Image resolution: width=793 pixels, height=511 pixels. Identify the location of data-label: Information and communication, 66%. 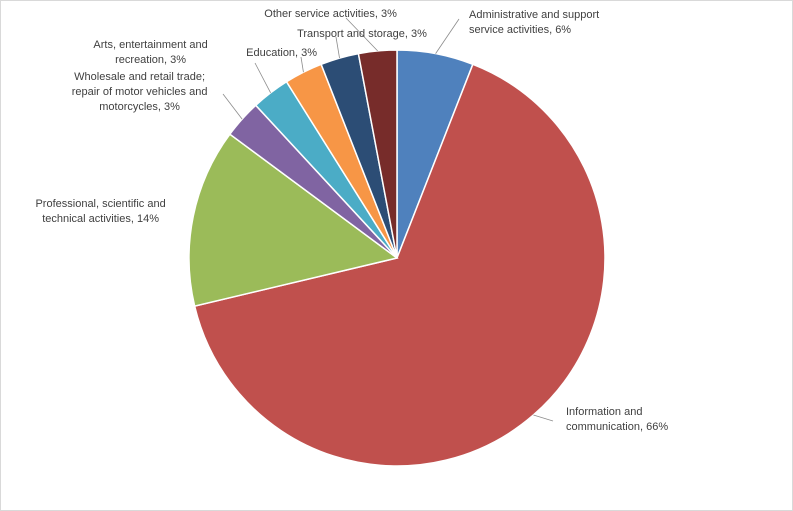
(617, 419).